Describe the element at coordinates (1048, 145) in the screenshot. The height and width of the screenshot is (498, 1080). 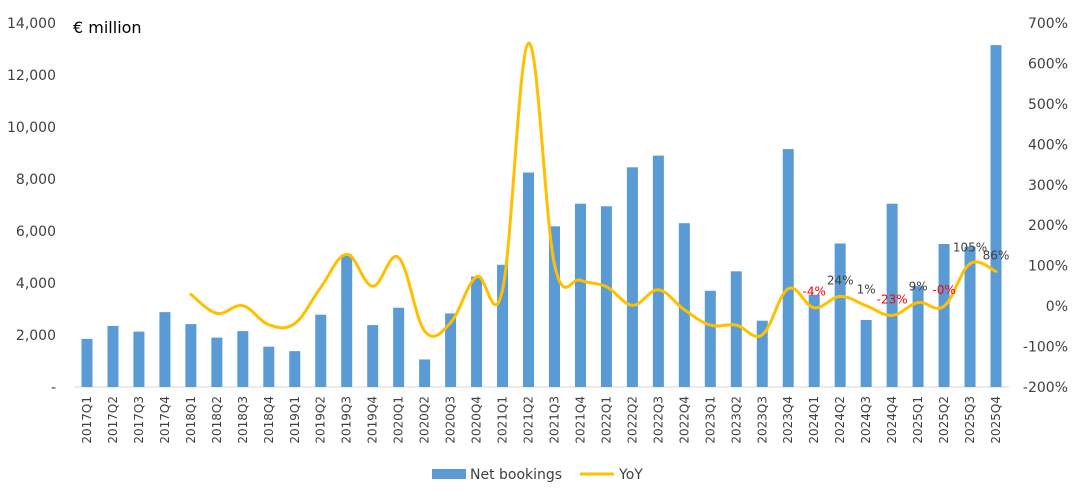
I see `right-tick-label: 400%` at that location.